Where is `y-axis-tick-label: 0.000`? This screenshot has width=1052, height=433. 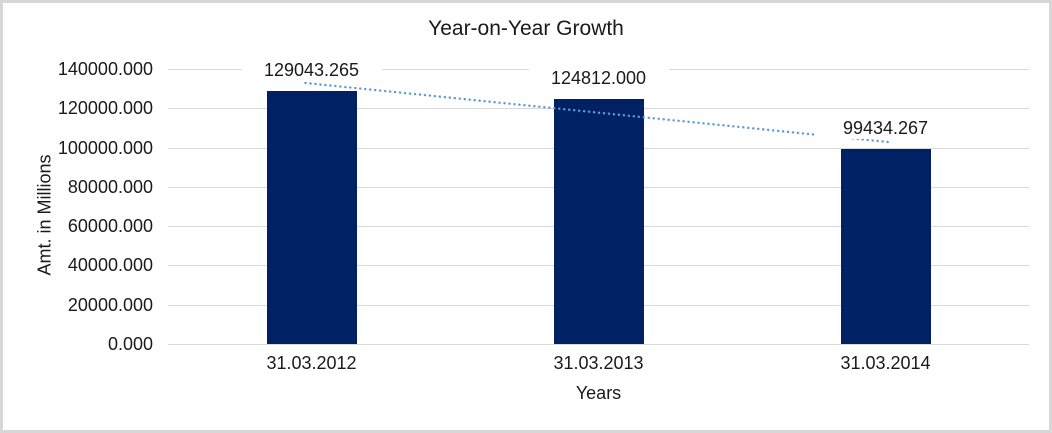 y-axis-tick-label: 0.000 is located at coordinates (130, 344).